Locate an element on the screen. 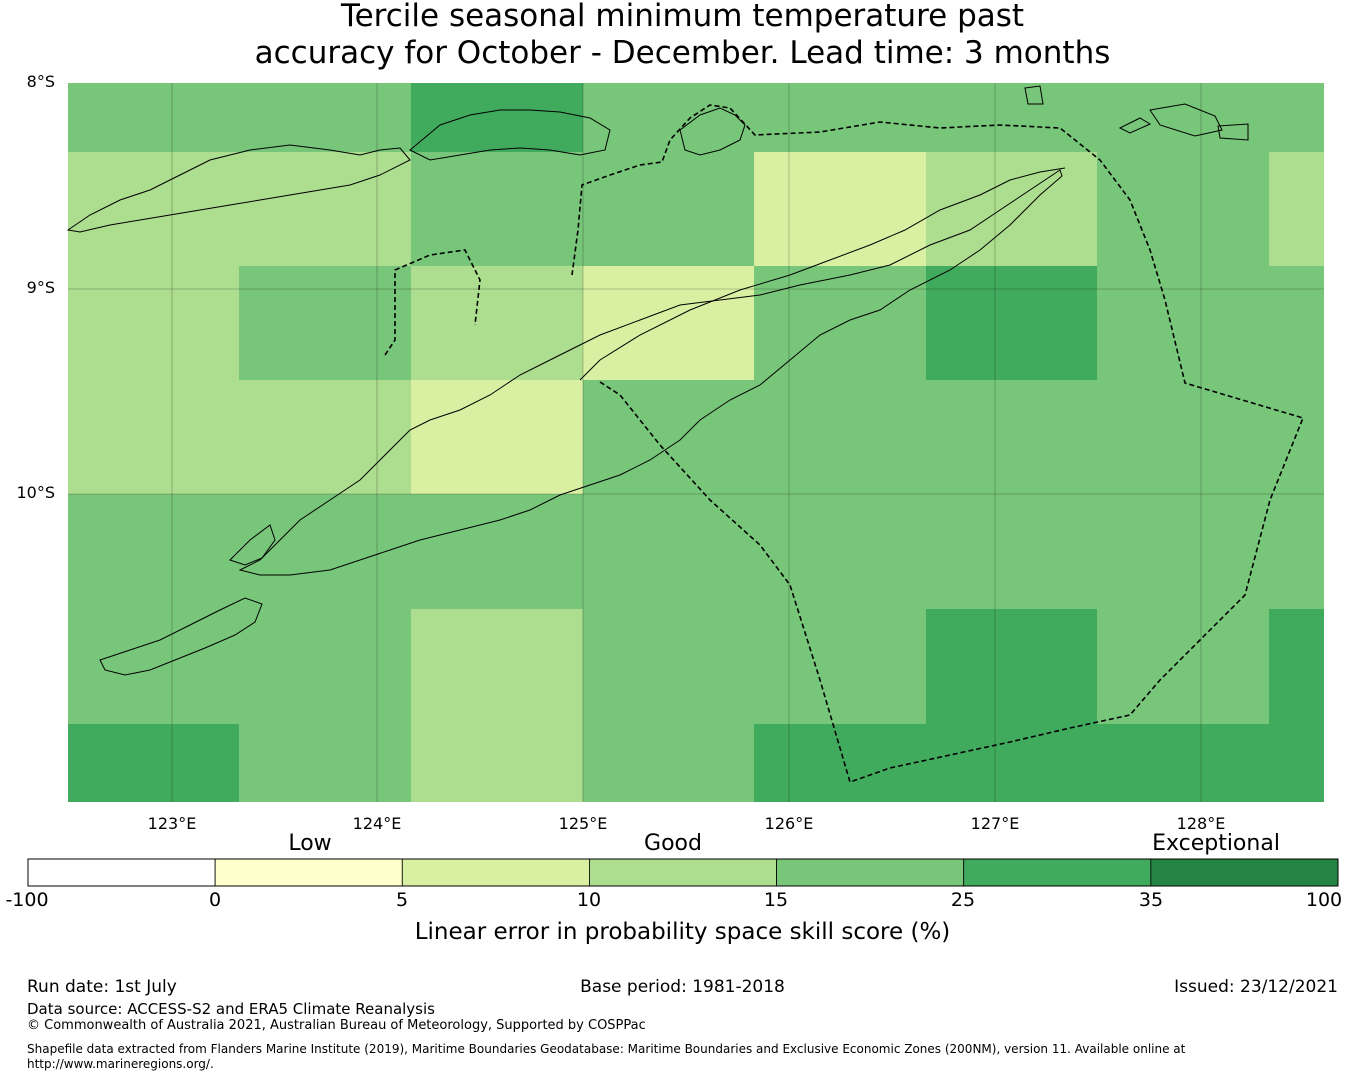 Image resolution: width=1365 pixels, height=1080 pixels. colorbar-tick: 5 is located at coordinates (402, 900).